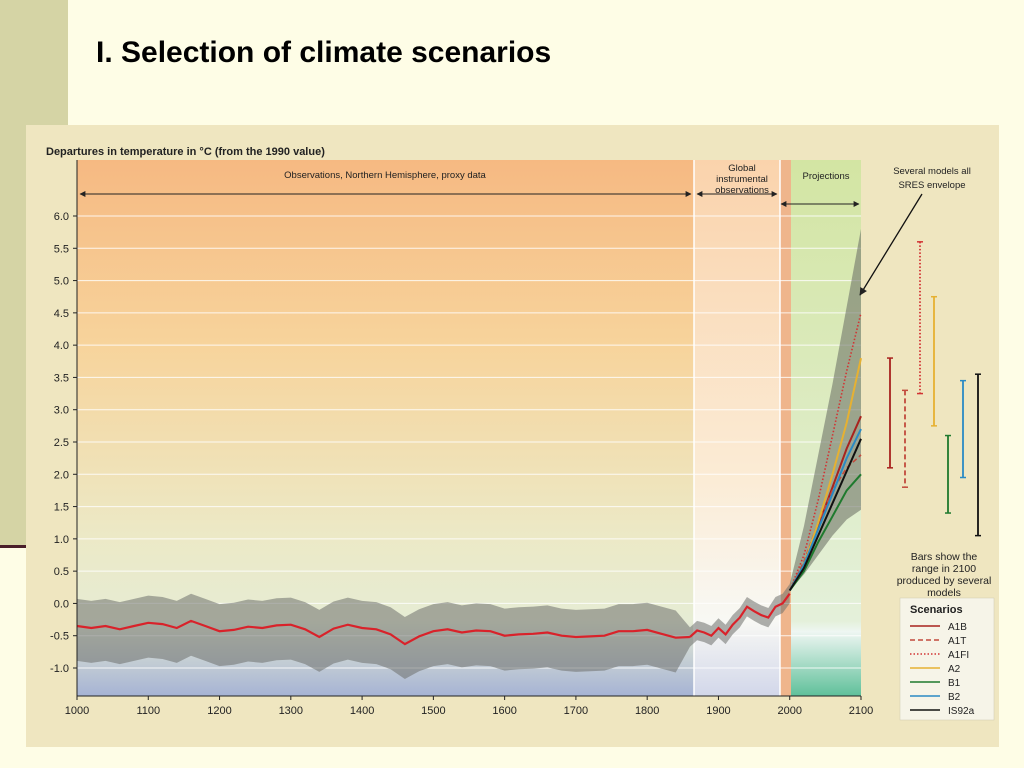  What do you see at coordinates (957, 641) in the screenshot?
I see `legend-label-a1t: A1T` at bounding box center [957, 641].